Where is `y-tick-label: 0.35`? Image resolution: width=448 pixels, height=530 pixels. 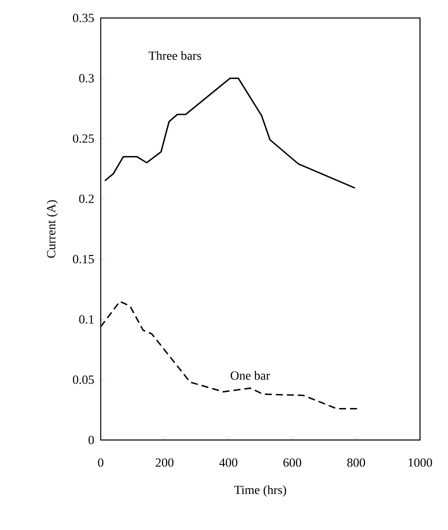 y-tick-label: 0.35 is located at coordinates (83, 18).